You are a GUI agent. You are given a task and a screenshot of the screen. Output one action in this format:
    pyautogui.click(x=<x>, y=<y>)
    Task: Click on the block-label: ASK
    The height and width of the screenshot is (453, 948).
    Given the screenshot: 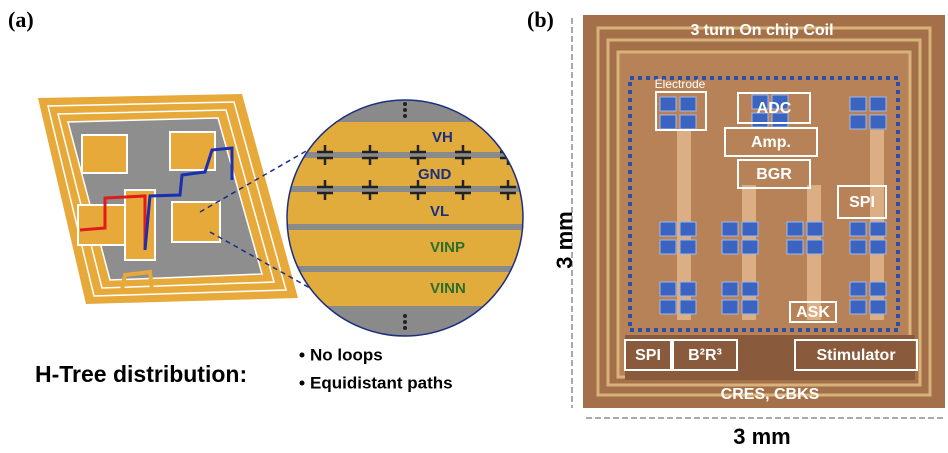 What is the action you would take?
    pyautogui.click(x=813, y=312)
    